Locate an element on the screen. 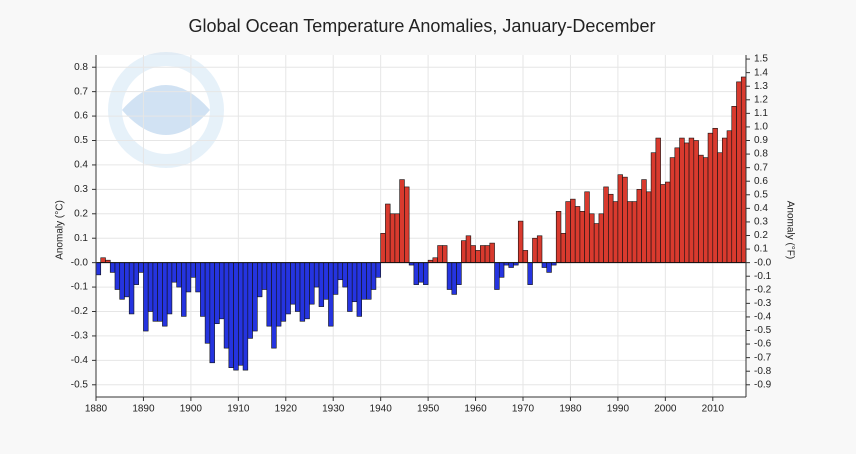  y2-tick-label: -0.9 is located at coordinates (763, 384).